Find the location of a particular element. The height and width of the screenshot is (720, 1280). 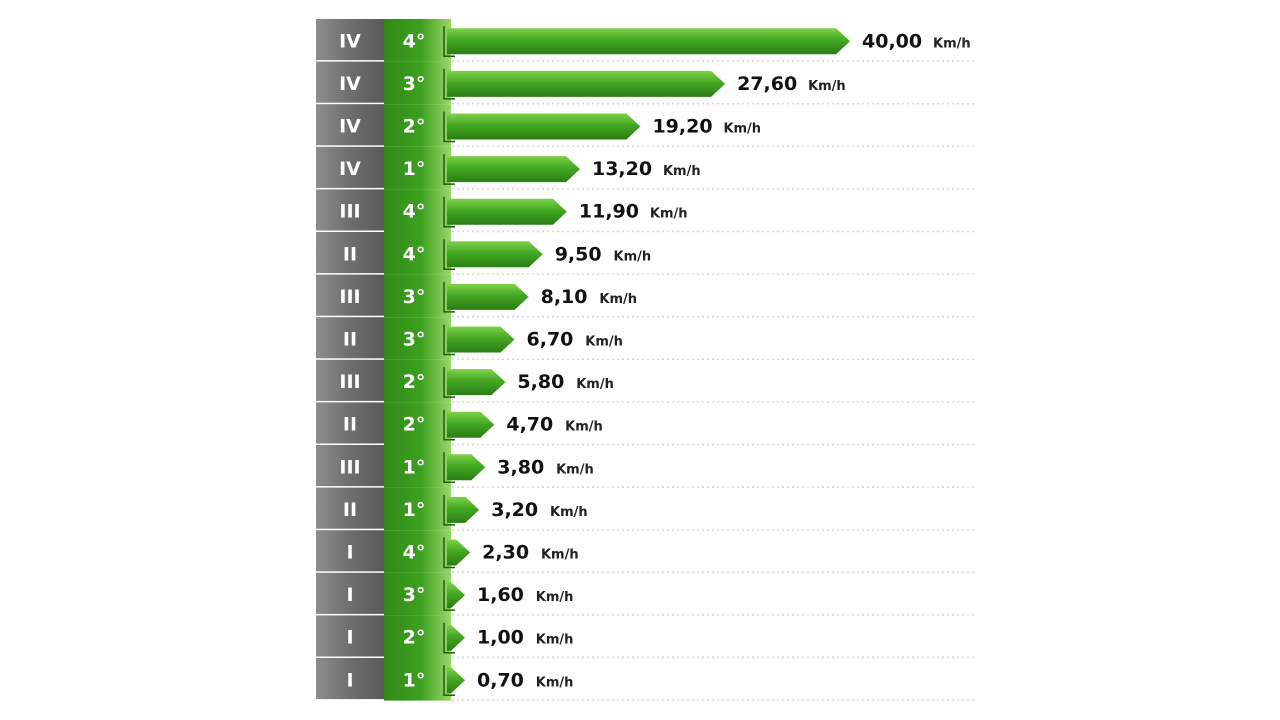

value-label: 4,70 is located at coordinates (529, 425).